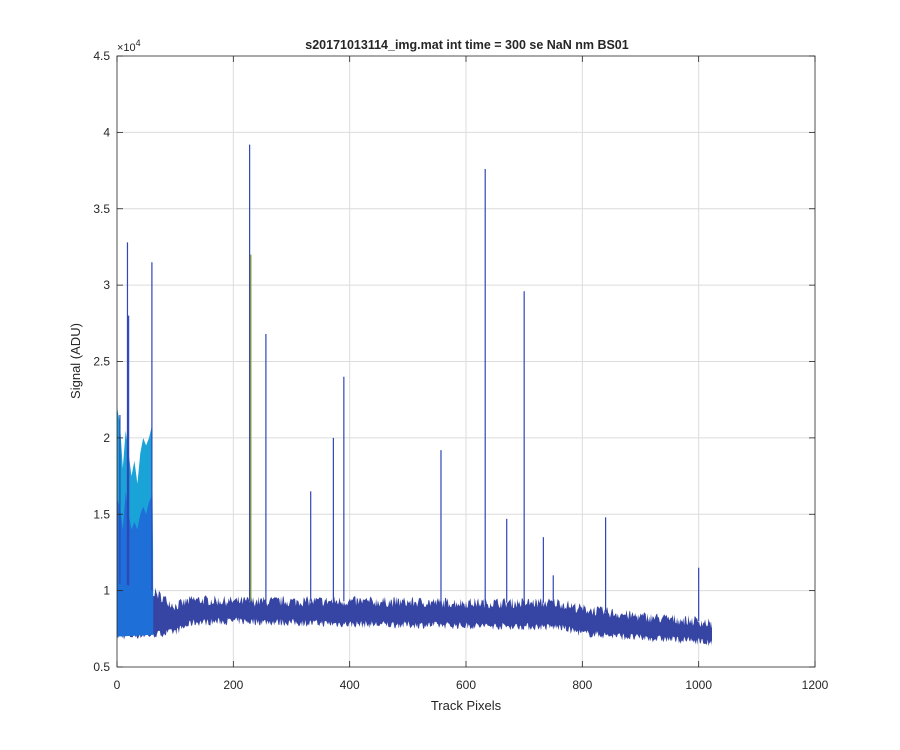  I want to click on bright-region-lower, so click(135, 564).